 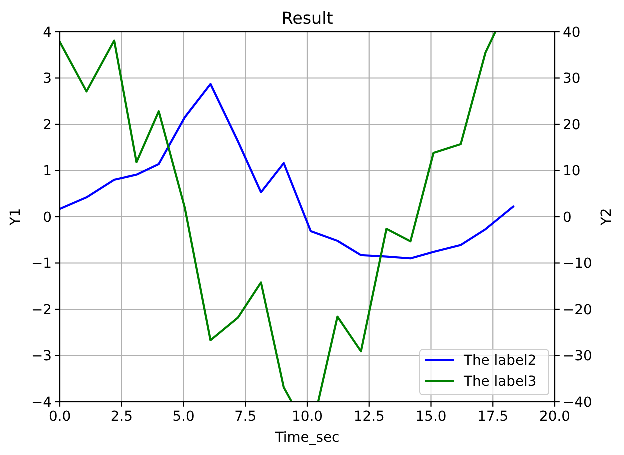 What do you see at coordinates (577, 356) in the screenshot?
I see `y2-tick-label: −30` at bounding box center [577, 356].